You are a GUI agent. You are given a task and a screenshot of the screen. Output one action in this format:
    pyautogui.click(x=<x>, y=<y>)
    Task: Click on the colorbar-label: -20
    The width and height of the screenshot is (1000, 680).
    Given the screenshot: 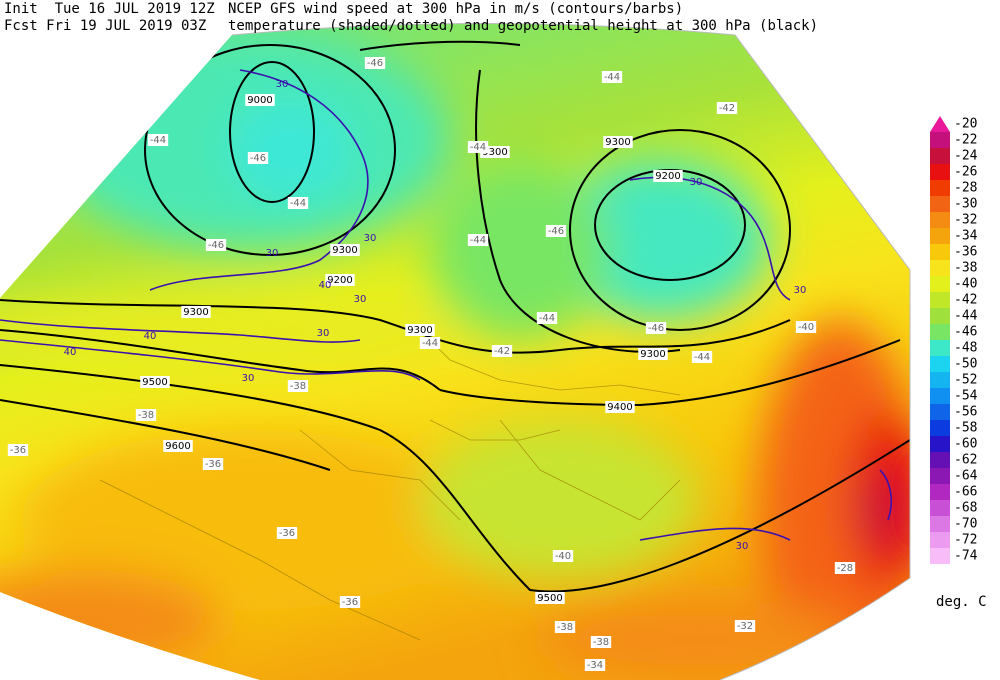 What is the action you would take?
    pyautogui.click(x=965, y=124)
    